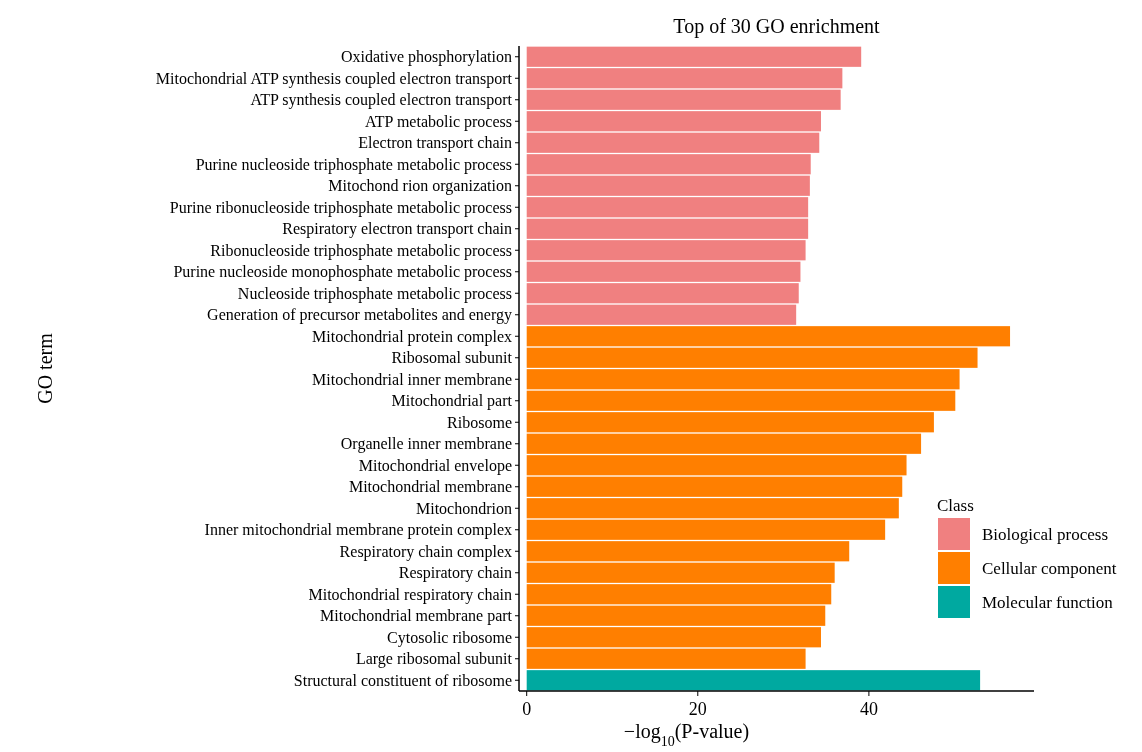 Image resolution: width=1142 pixels, height=752 pixels. I want to click on y-tick-label: Mitochond rion organization, so click(420, 186).